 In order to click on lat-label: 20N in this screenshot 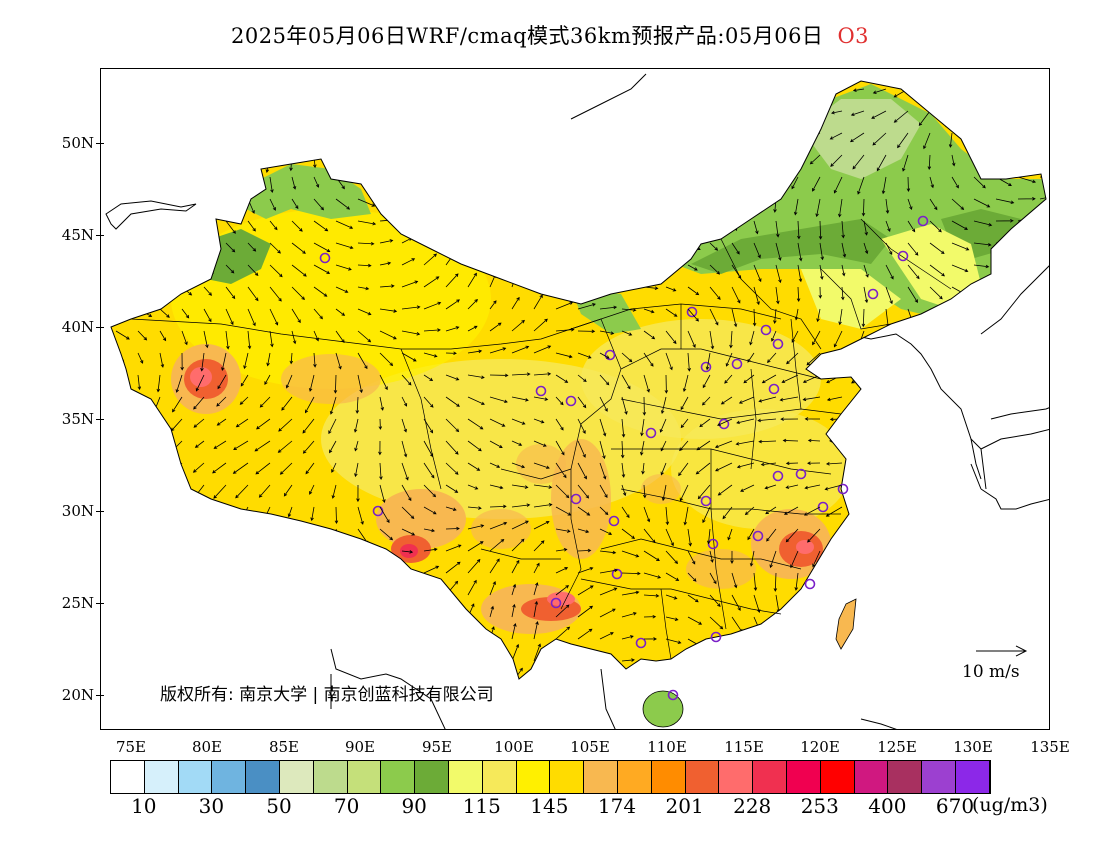, I will do `click(71, 695)`.